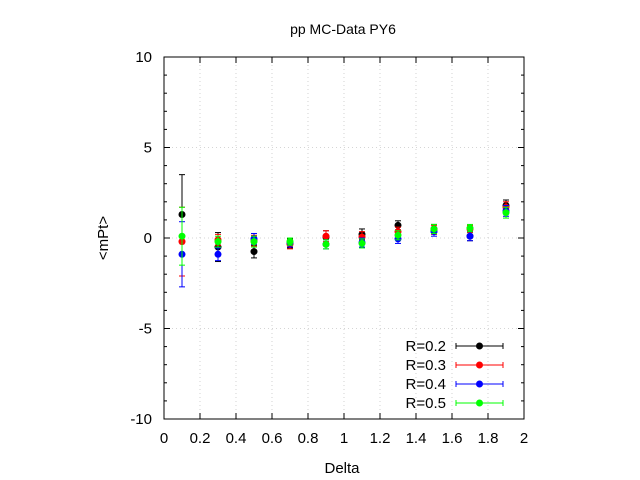 Image resolution: width=640 pixels, height=480 pixels. Describe the element at coordinates (145, 329) in the screenshot. I see `y-tick-label: -5` at that location.